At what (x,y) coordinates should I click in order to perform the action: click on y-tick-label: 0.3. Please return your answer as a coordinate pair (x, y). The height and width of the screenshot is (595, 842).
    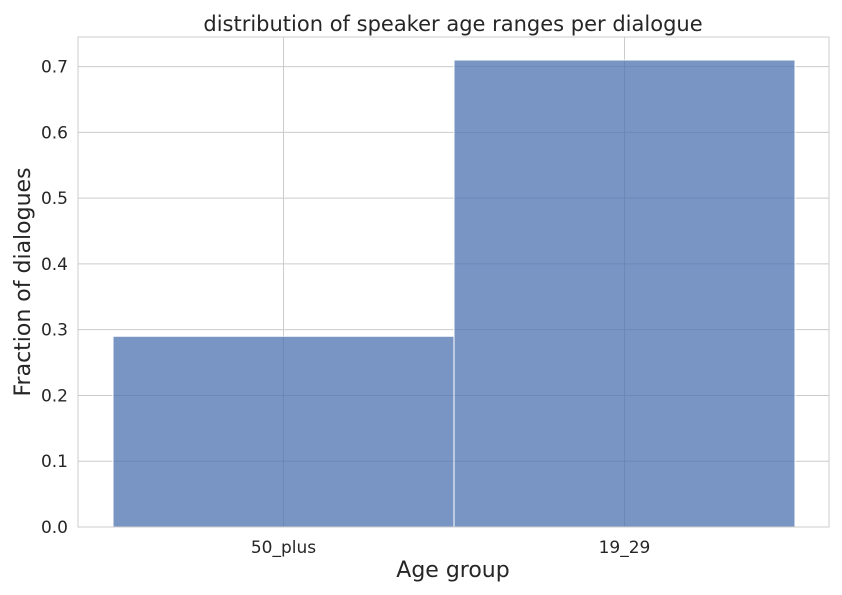
    Looking at the image, I should click on (54, 331).